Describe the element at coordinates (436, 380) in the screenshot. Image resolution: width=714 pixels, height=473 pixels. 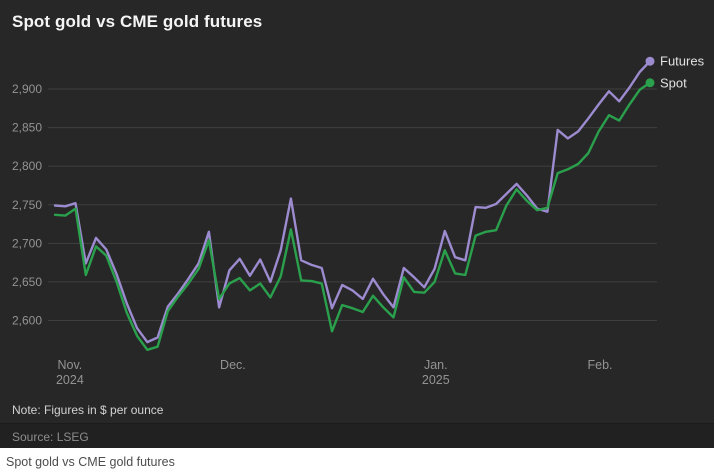
I see `x-tick-year: 2025` at that location.